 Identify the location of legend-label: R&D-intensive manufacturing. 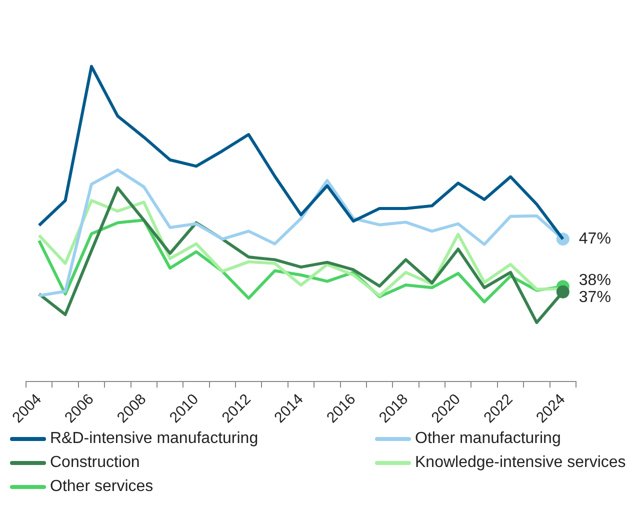
(154, 439).